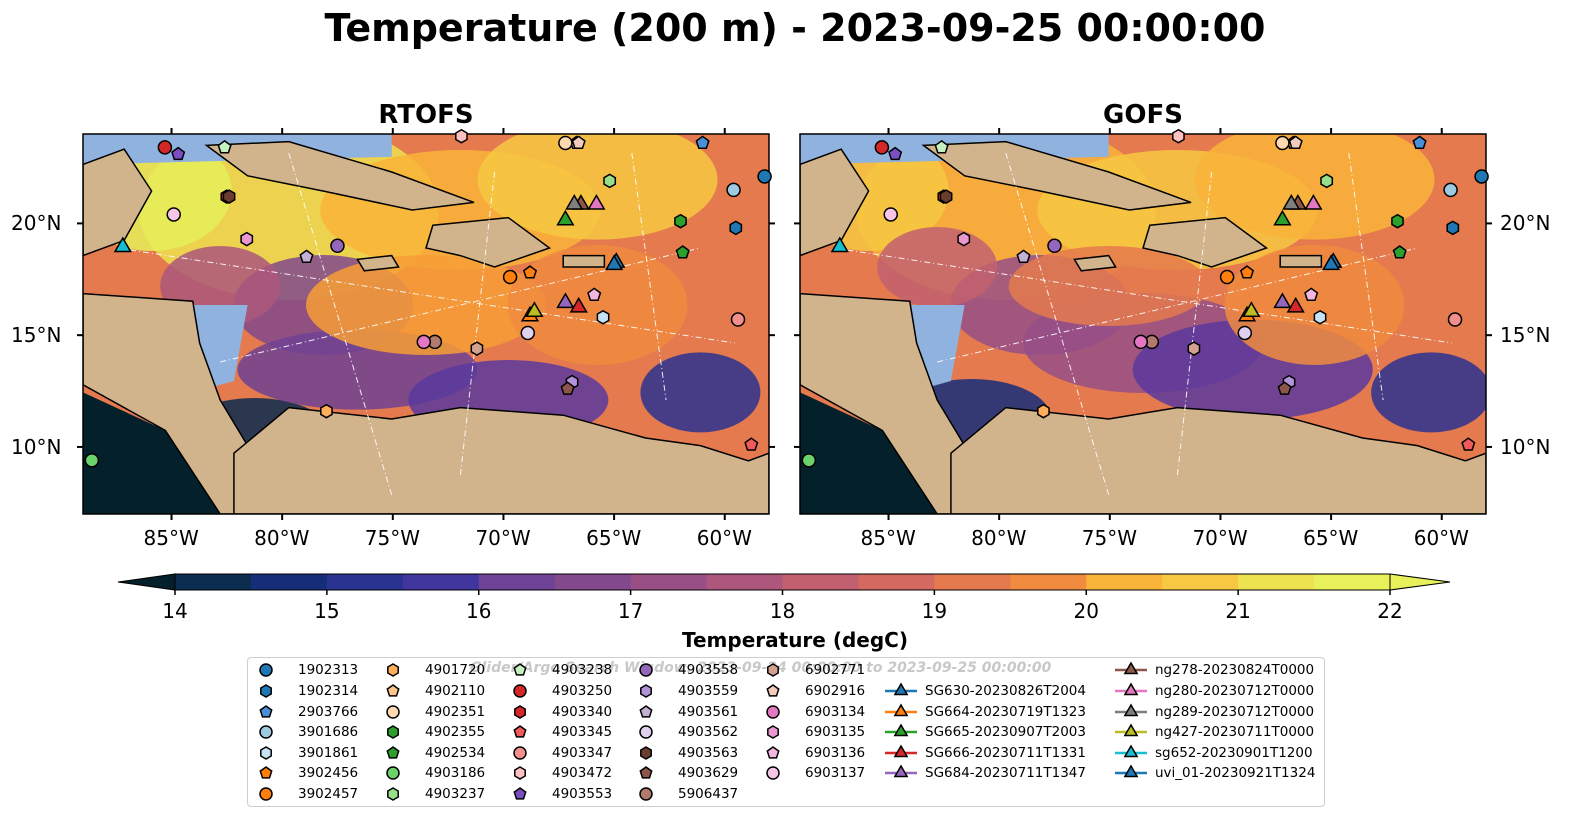 This screenshot has width=1590, height=829. What do you see at coordinates (582, 773) in the screenshot?
I see `legend-label: 4903472` at bounding box center [582, 773].